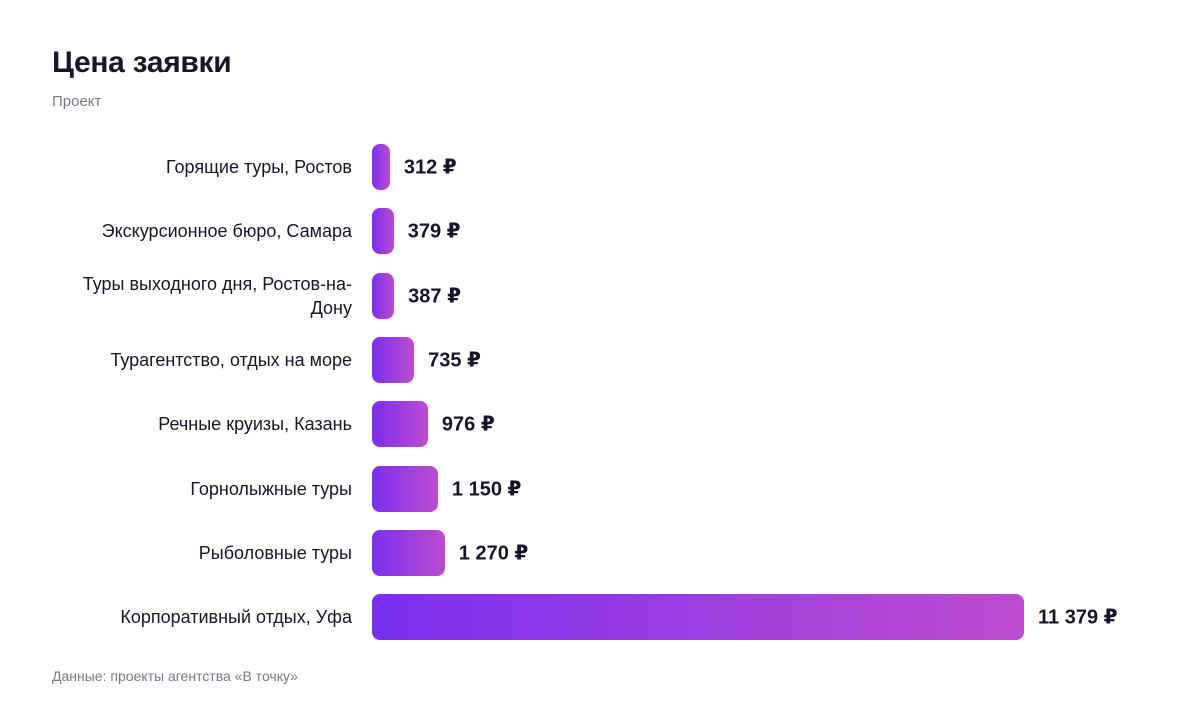 Image resolution: width=1200 pixels, height=712 pixels. Describe the element at coordinates (493, 553) in the screenshot. I see `value-label: 1 270 ₽` at that location.